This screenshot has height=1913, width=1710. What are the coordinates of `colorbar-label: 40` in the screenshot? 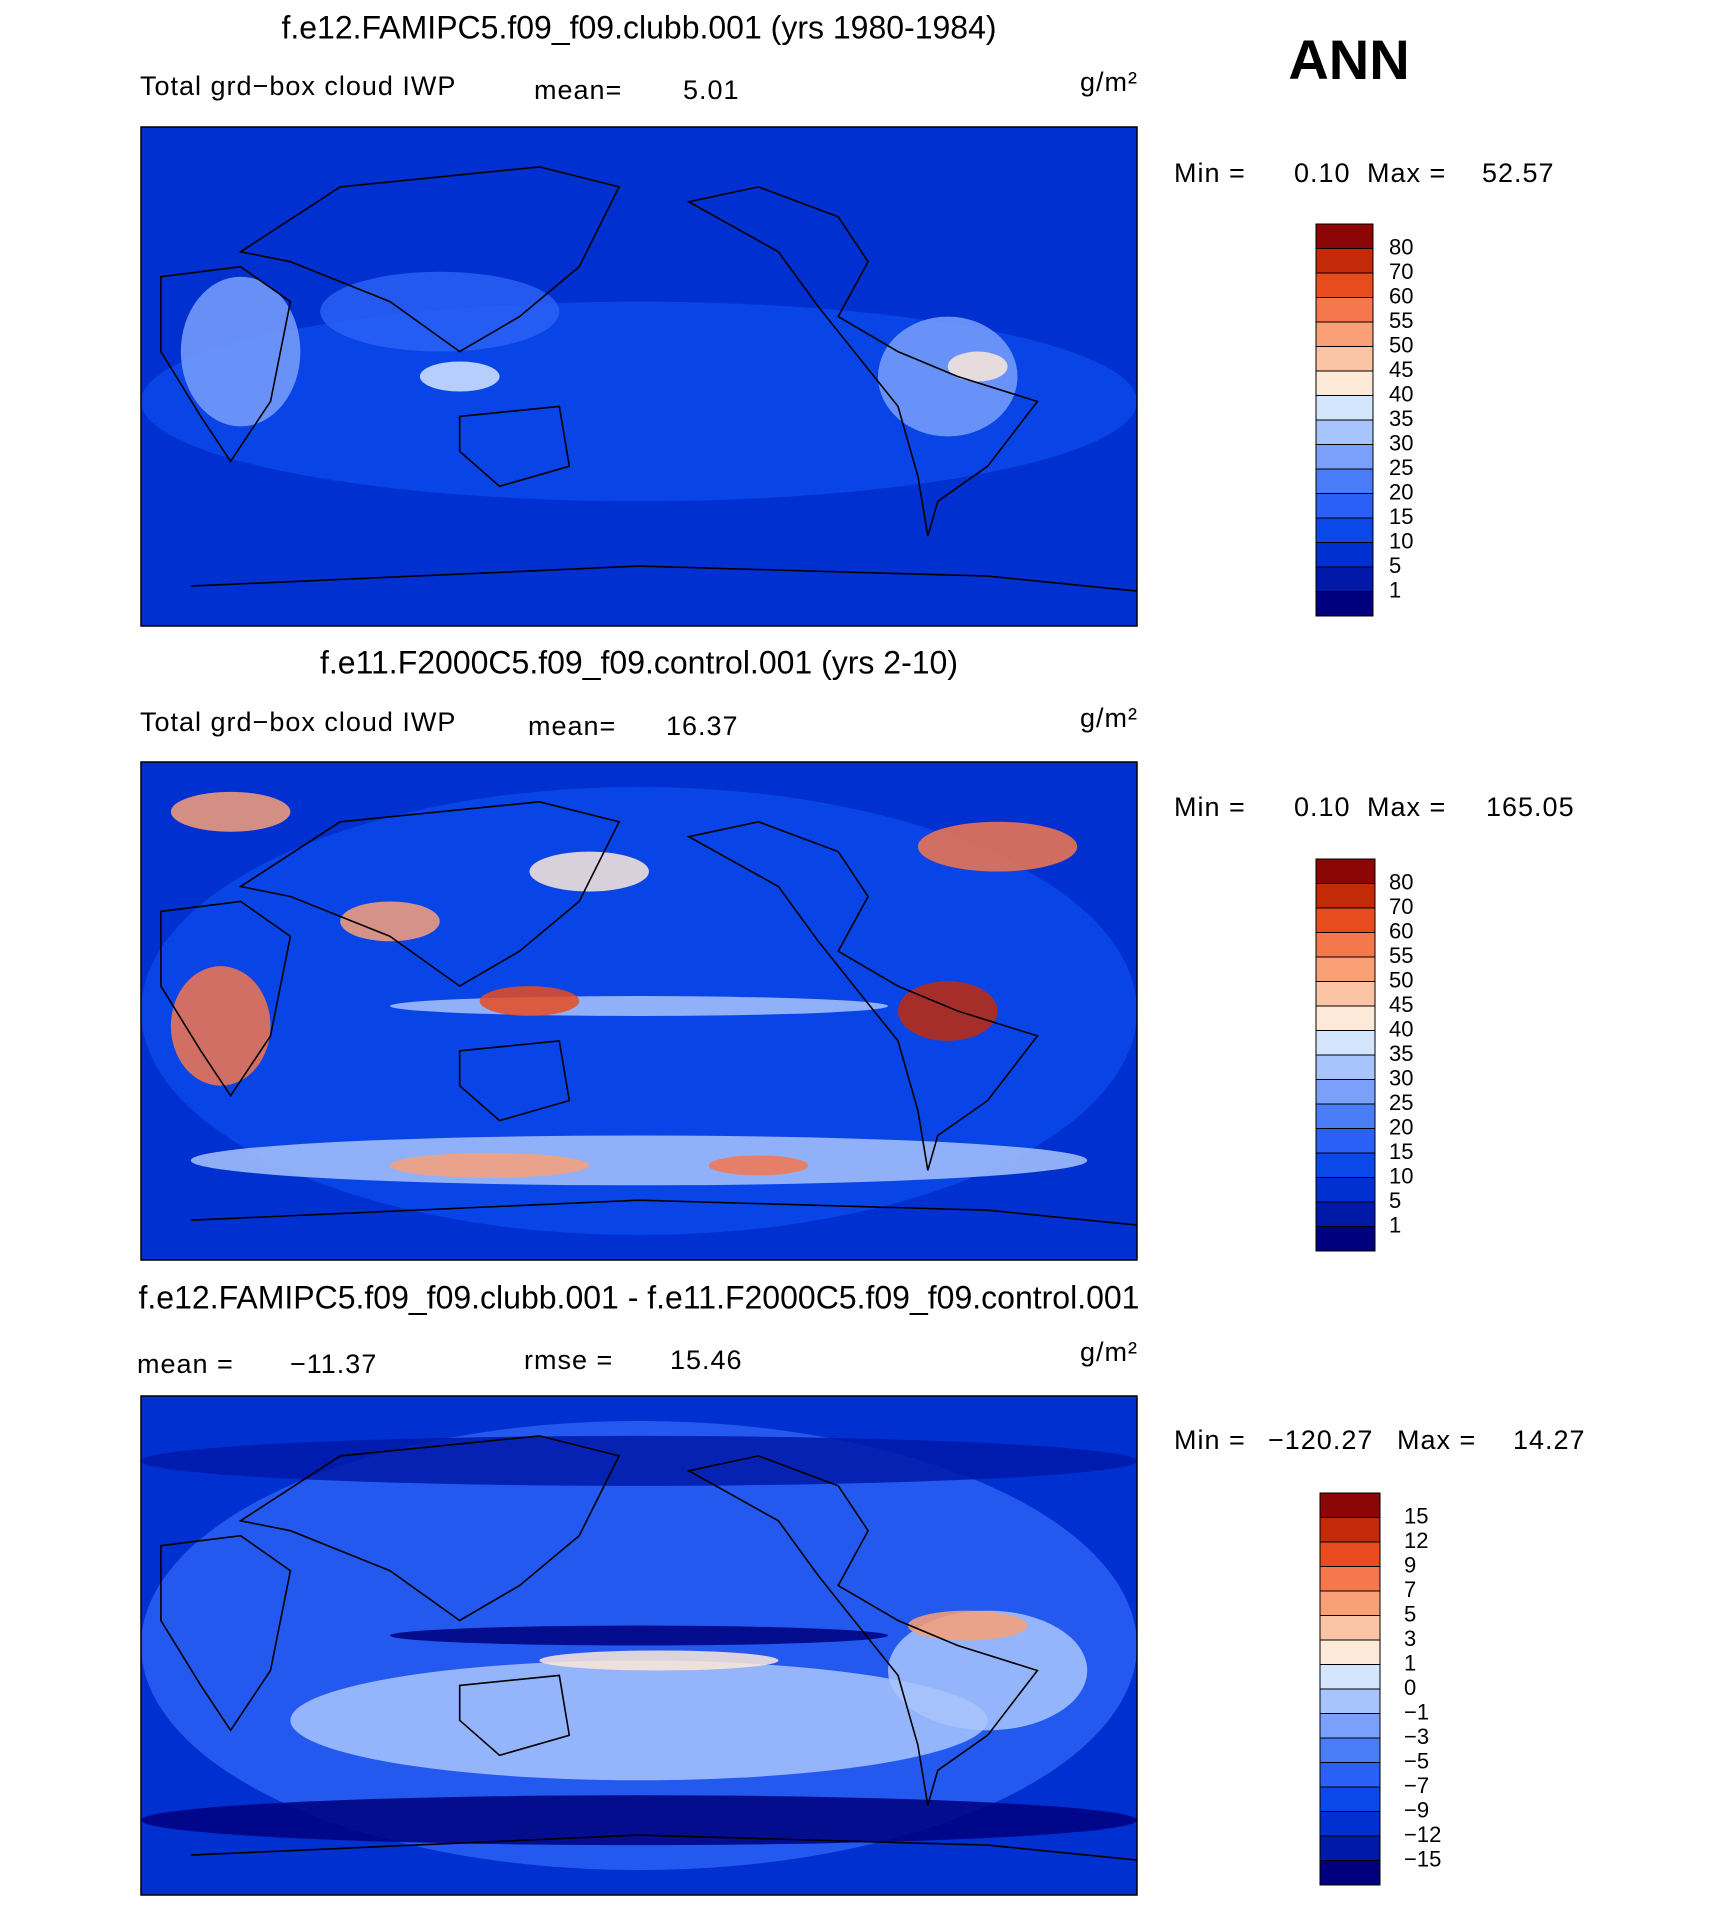 It's located at (1401, 1028).